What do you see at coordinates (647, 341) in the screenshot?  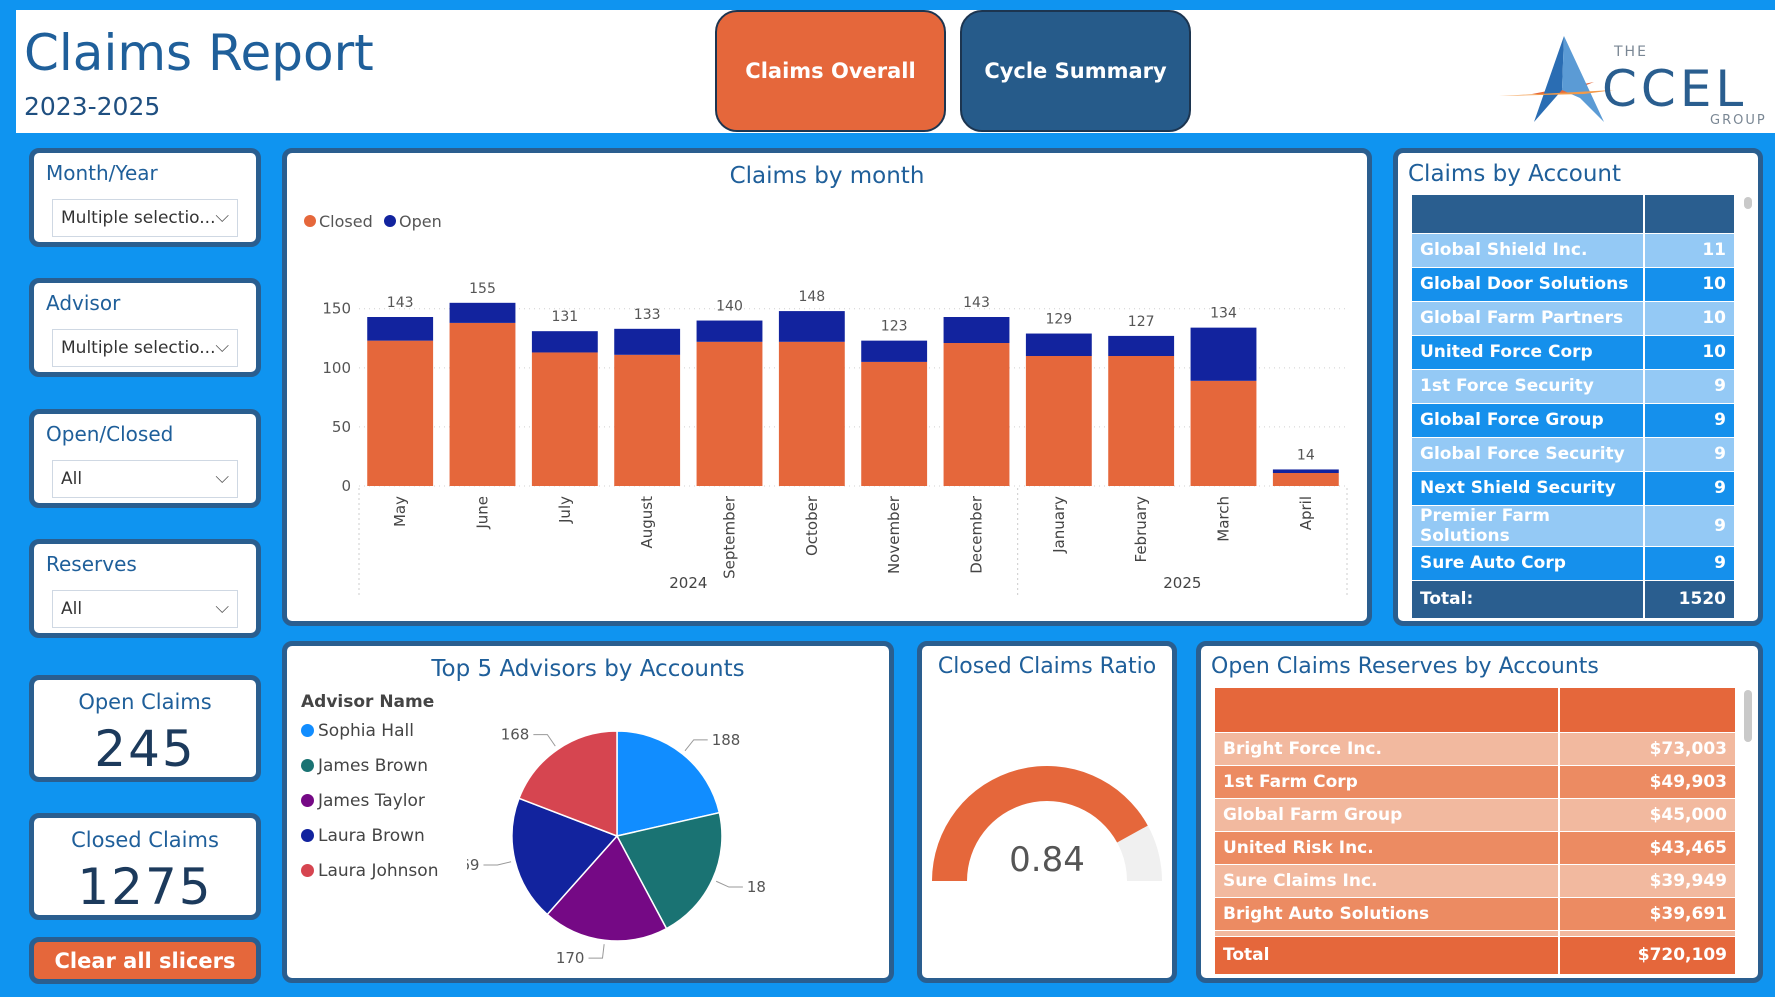 I see `bar-open-august` at bounding box center [647, 341].